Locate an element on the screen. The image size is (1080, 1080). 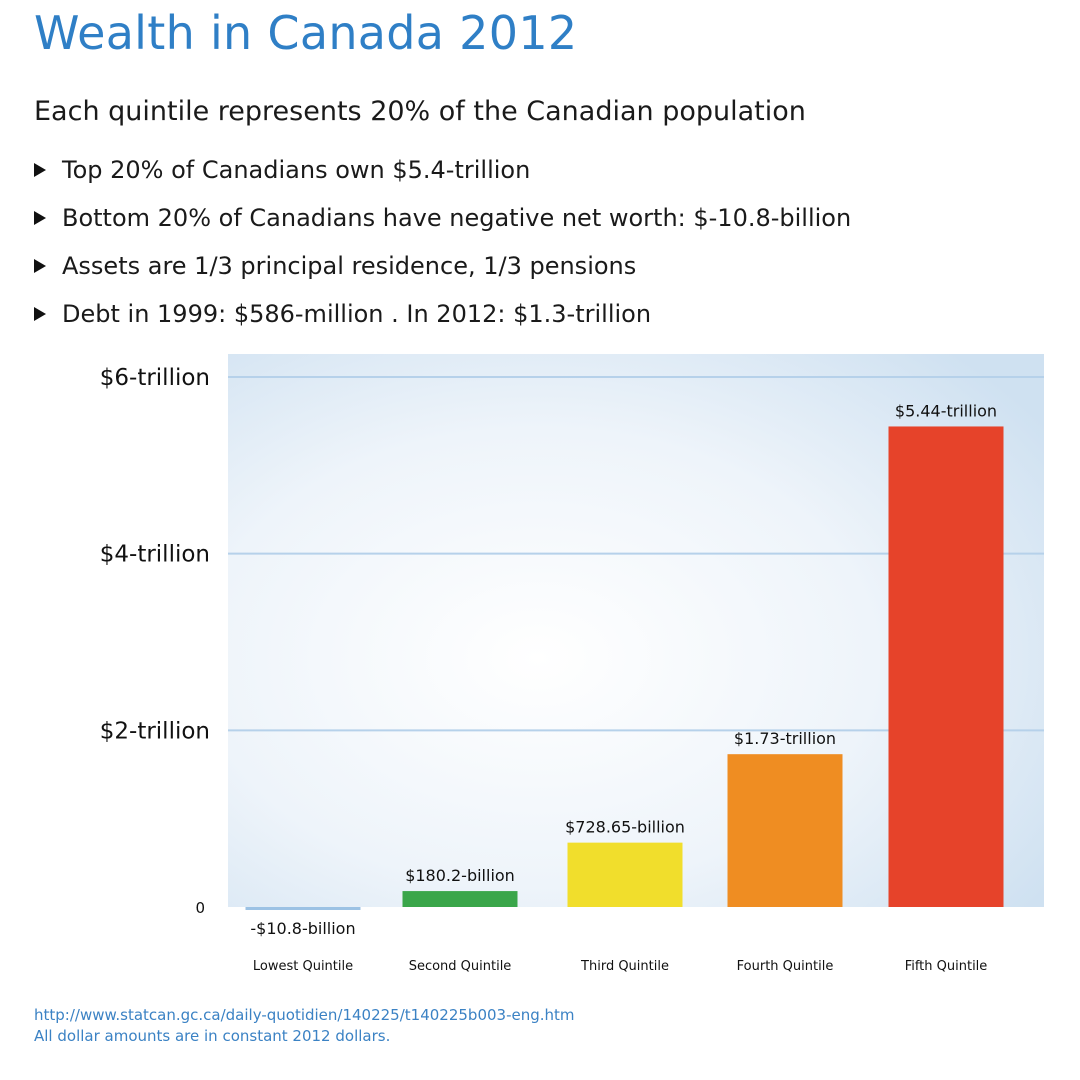
x-tick-label: Fourth Quintile is located at coordinates (785, 966).